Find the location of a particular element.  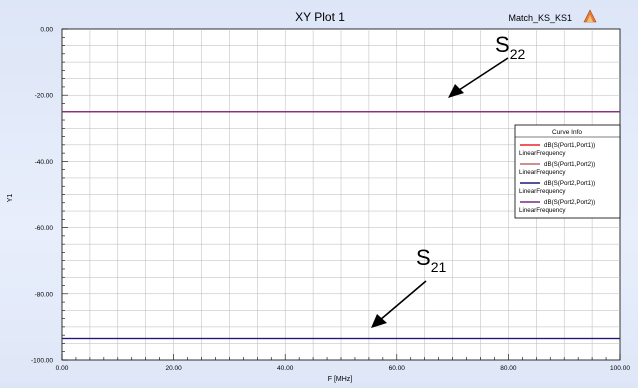

x-tick-label: 40.00 is located at coordinates (285, 368).